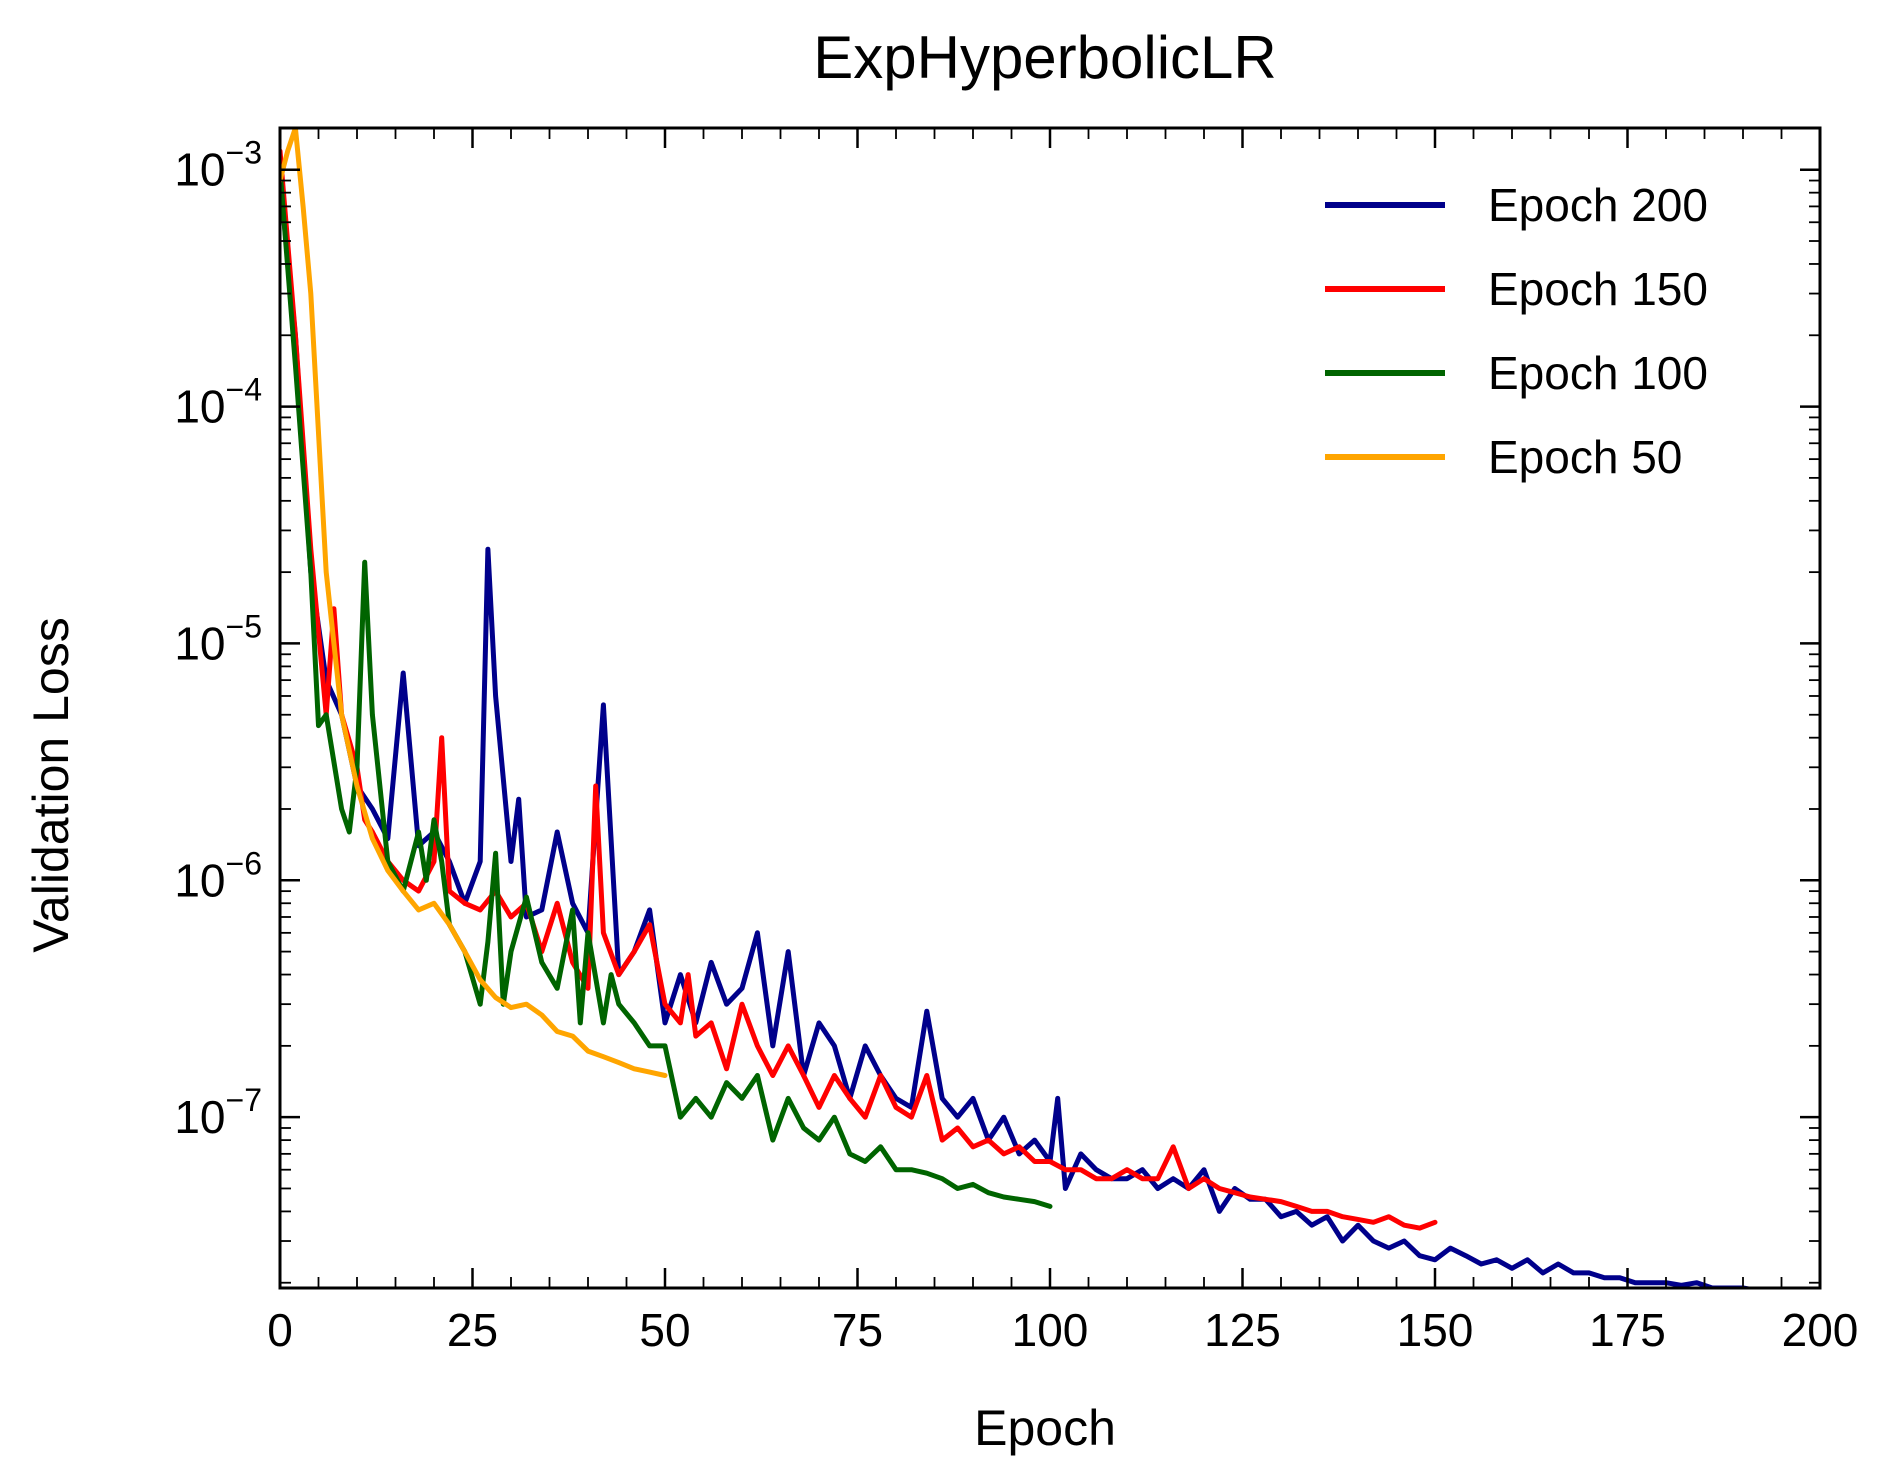  What do you see at coordinates (1585, 457) in the screenshot?
I see `legend-label-4: Epoch 50` at bounding box center [1585, 457].